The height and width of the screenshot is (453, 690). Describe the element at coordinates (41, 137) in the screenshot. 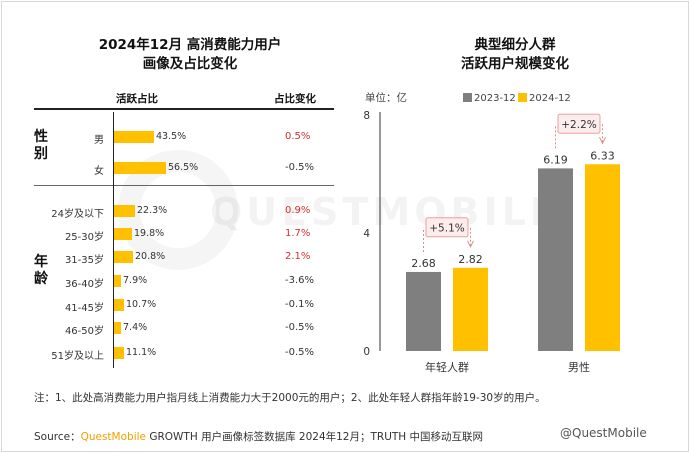

I see `group-label-gender-char1: 性` at that location.